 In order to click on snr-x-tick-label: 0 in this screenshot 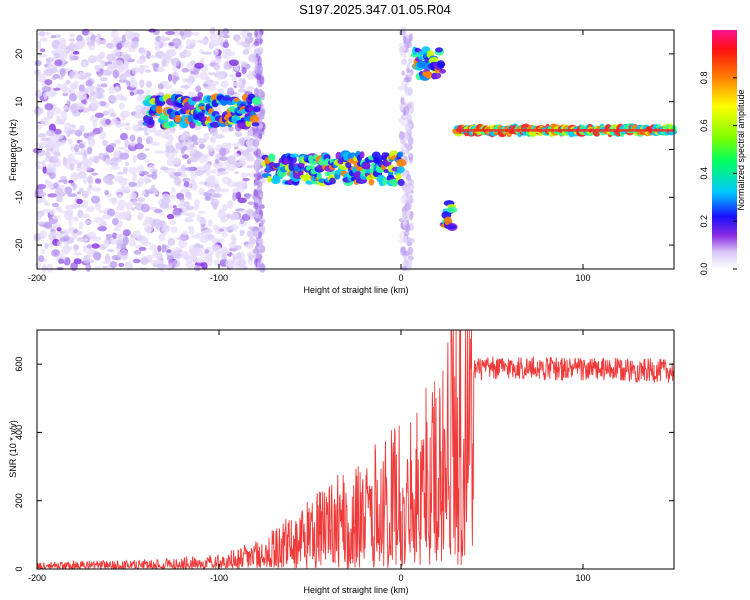, I will do `click(400, 578)`.